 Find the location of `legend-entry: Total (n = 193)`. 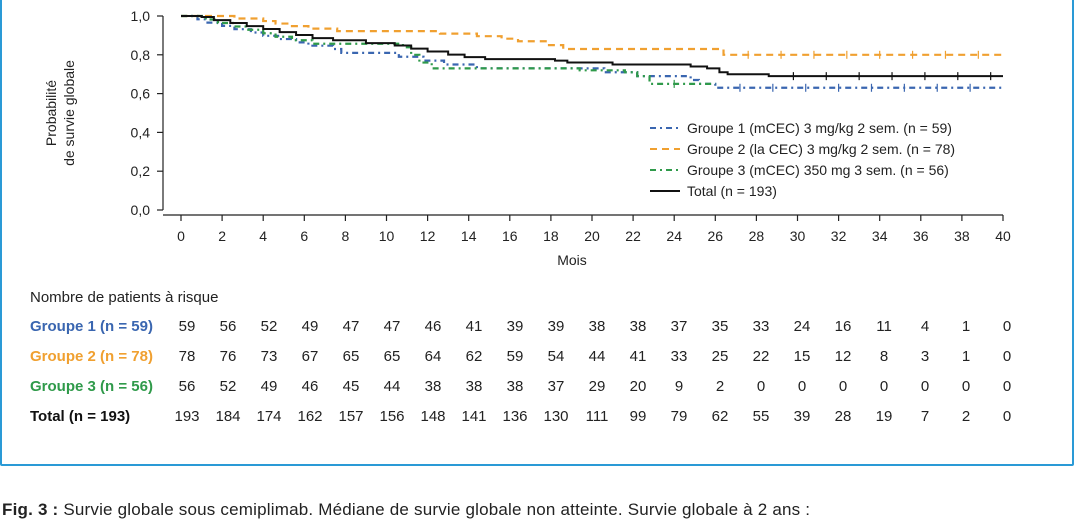

legend-entry: Total (n = 193) is located at coordinates (732, 191).